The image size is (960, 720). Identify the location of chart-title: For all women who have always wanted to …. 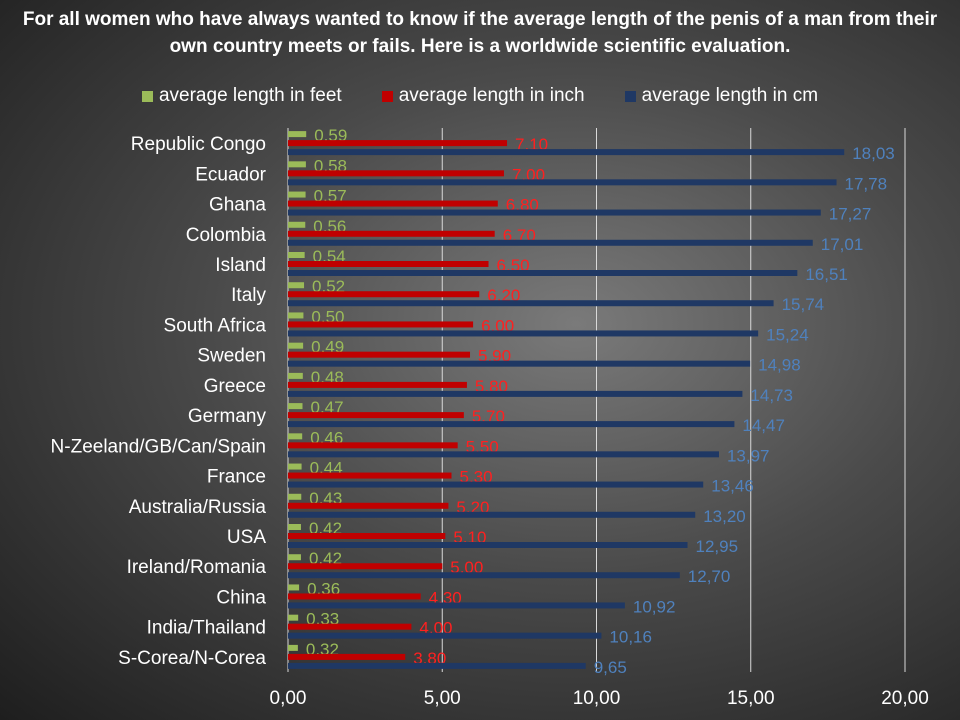
(480, 33).